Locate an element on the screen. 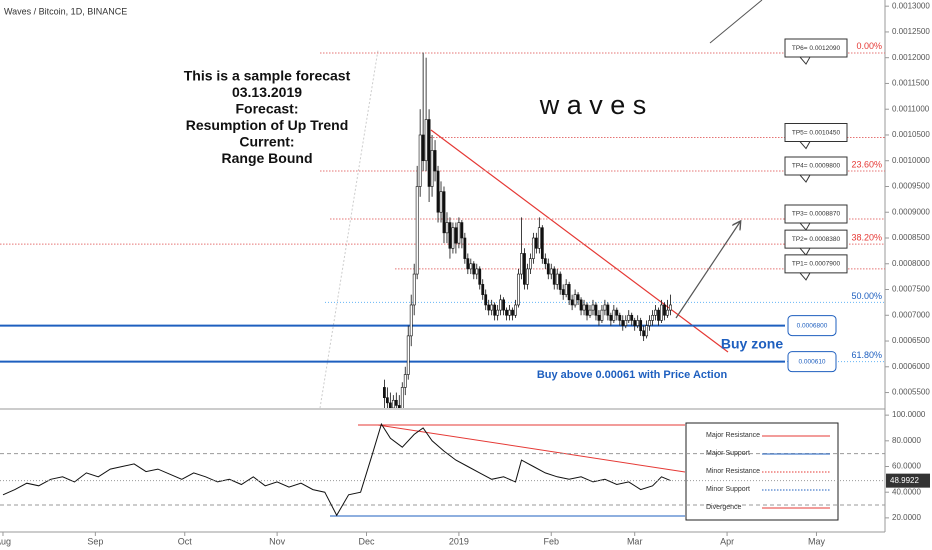  fib-label: 50.00% is located at coordinates (866, 296).